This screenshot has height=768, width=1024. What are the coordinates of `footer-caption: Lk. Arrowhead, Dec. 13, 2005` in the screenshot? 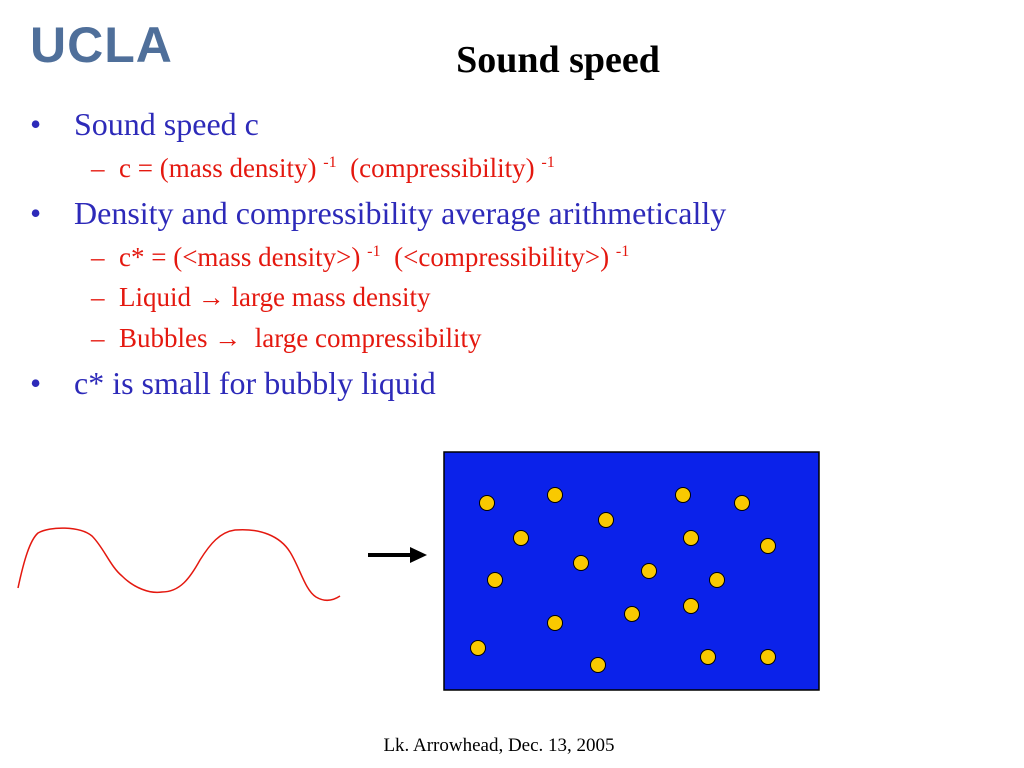 It's located at (499, 745).